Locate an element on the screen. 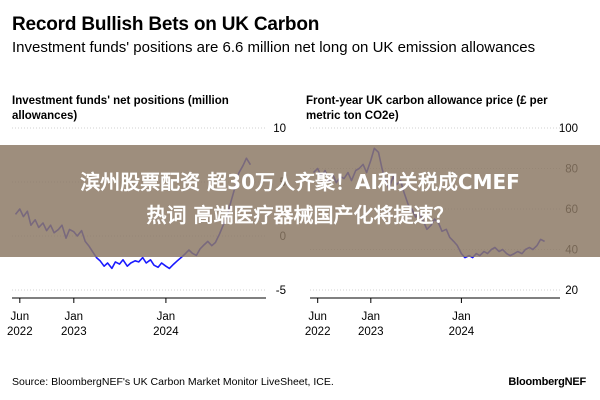 This screenshot has width=600, height=400. chart-title: Record Bullish Bets on UK Carbon is located at coordinates (166, 24).